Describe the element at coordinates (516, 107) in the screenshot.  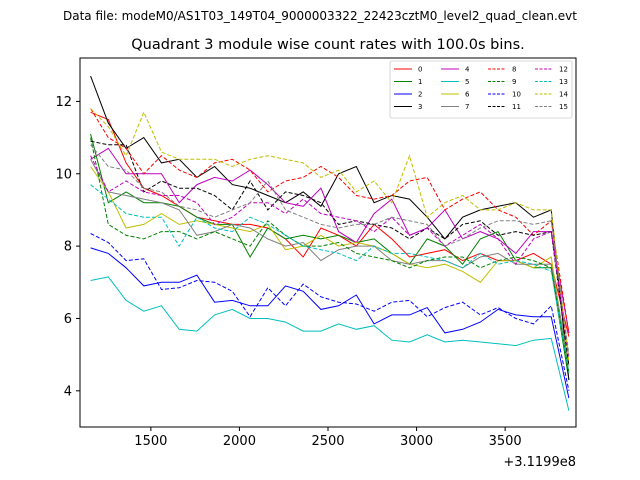
I see `legend-label-11: 11` at that location.